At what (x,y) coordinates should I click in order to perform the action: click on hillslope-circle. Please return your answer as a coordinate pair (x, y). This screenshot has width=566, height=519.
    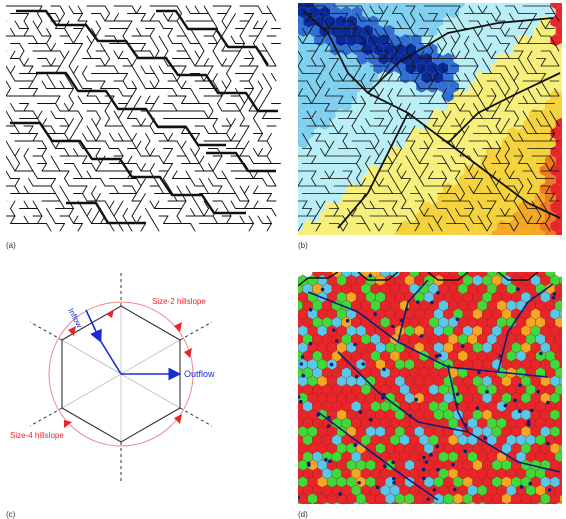
    Looking at the image, I should click on (121, 374).